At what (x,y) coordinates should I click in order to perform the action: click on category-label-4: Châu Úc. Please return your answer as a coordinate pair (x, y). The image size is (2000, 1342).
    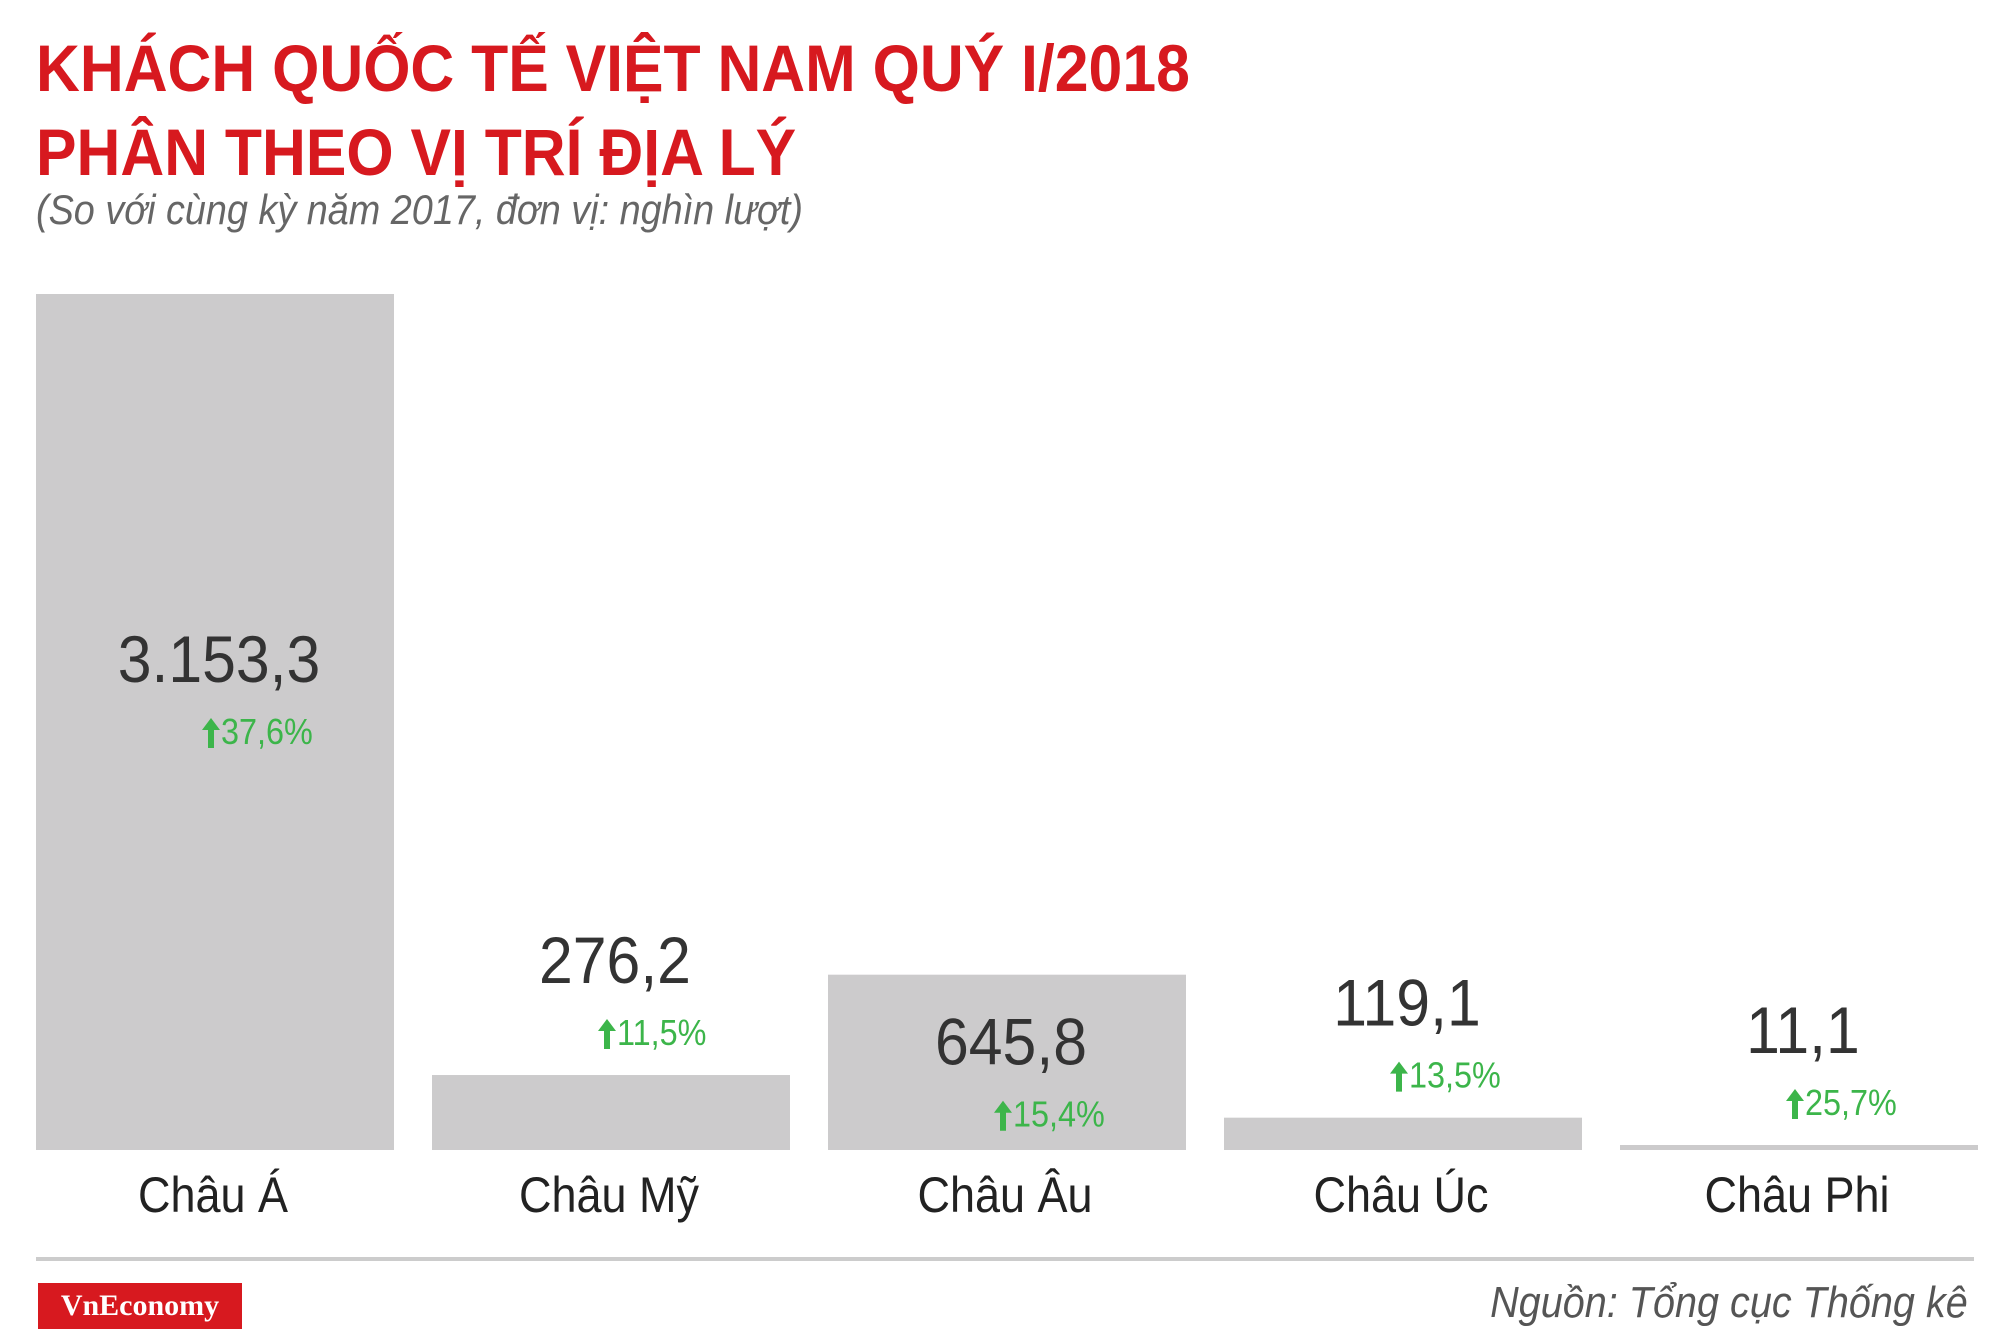
    Looking at the image, I should click on (1400, 1195).